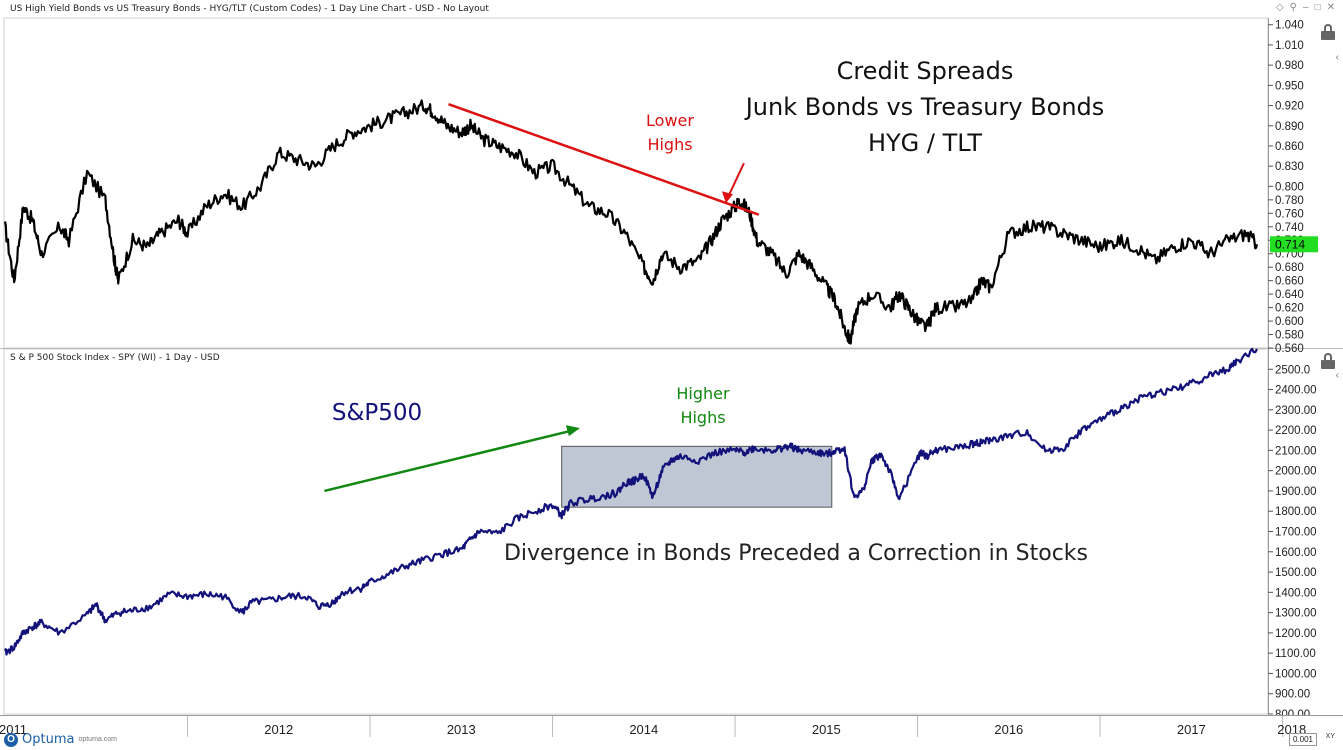  What do you see at coordinates (11, 739) in the screenshot?
I see `optuma-logo-icon: O` at bounding box center [11, 739].